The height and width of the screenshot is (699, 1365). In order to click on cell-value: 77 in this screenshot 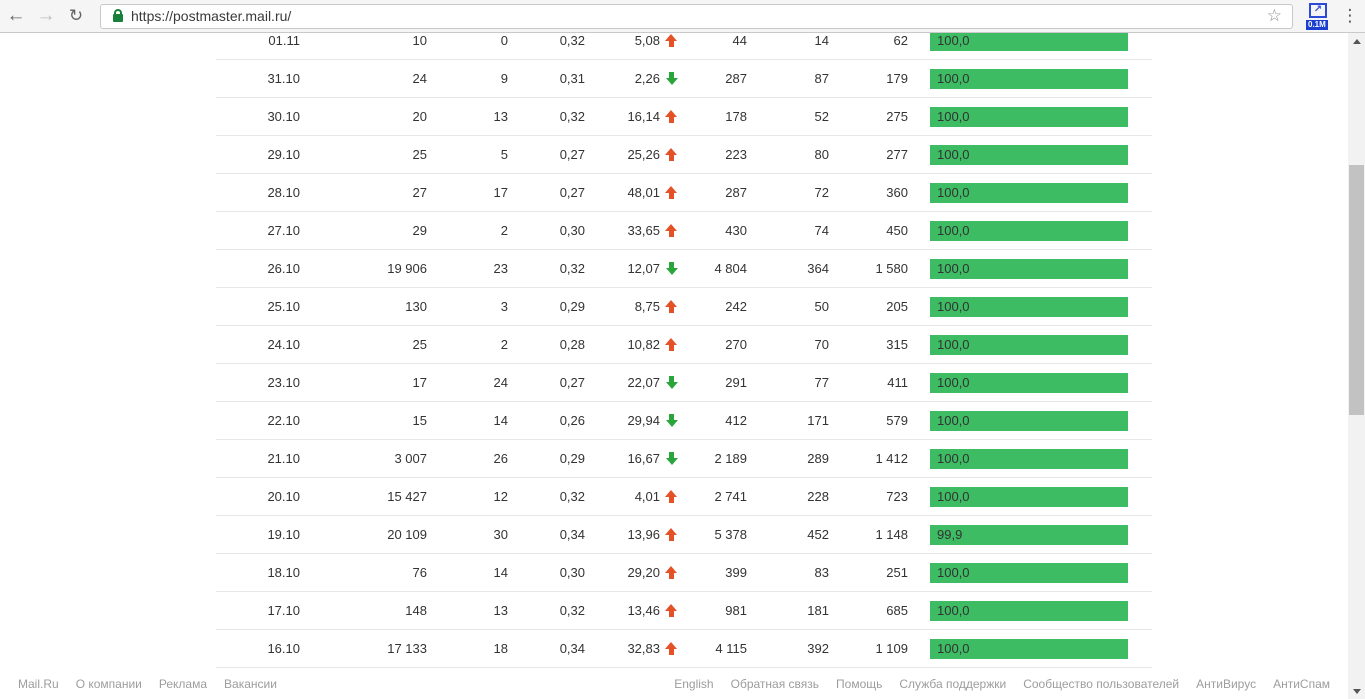, I will do `click(788, 382)`.